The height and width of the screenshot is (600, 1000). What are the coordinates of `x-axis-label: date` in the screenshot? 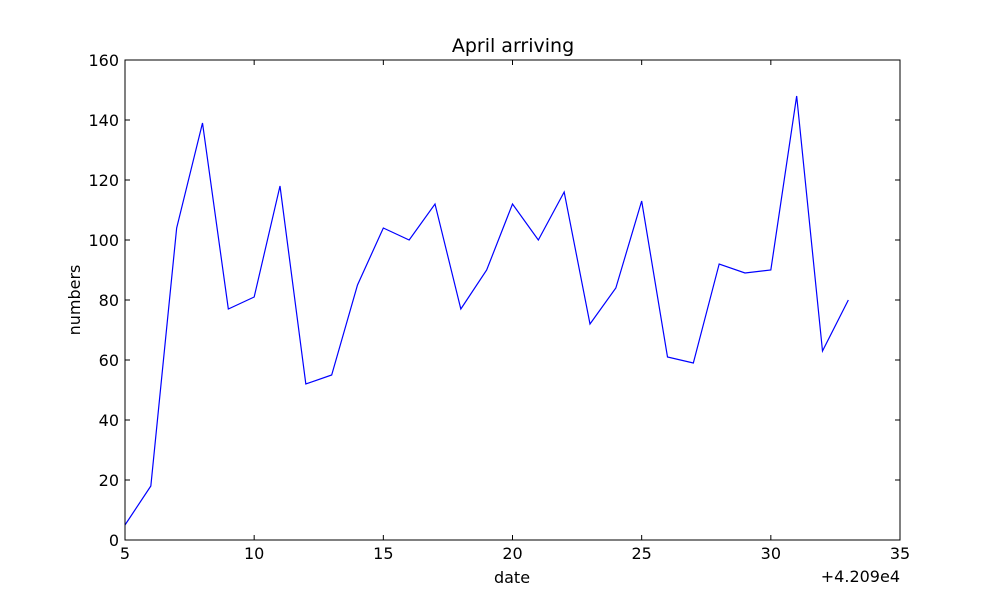 It's located at (512, 577).